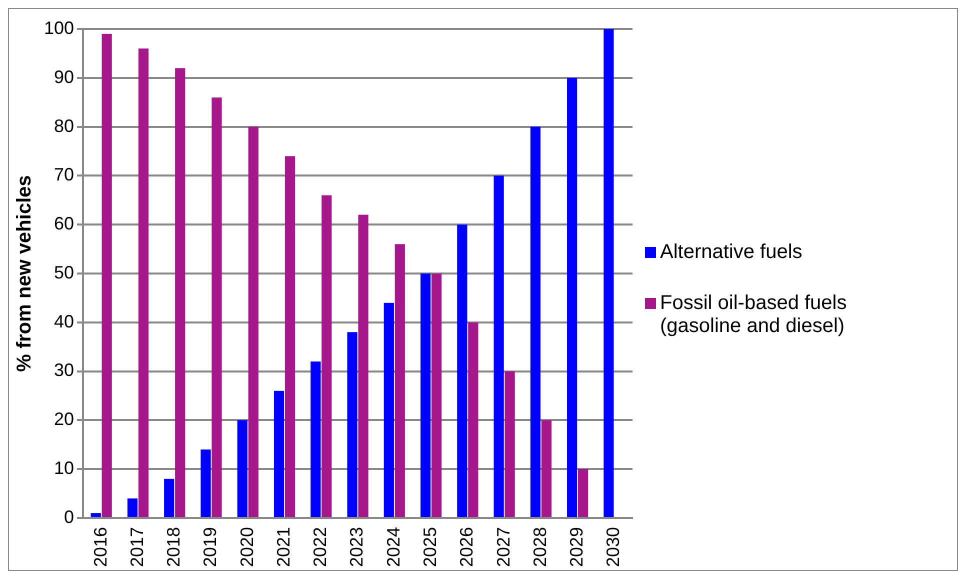 This screenshot has width=966, height=579. Describe the element at coordinates (320, 547) in the screenshot. I see `x-tick-label: 2022` at that location.